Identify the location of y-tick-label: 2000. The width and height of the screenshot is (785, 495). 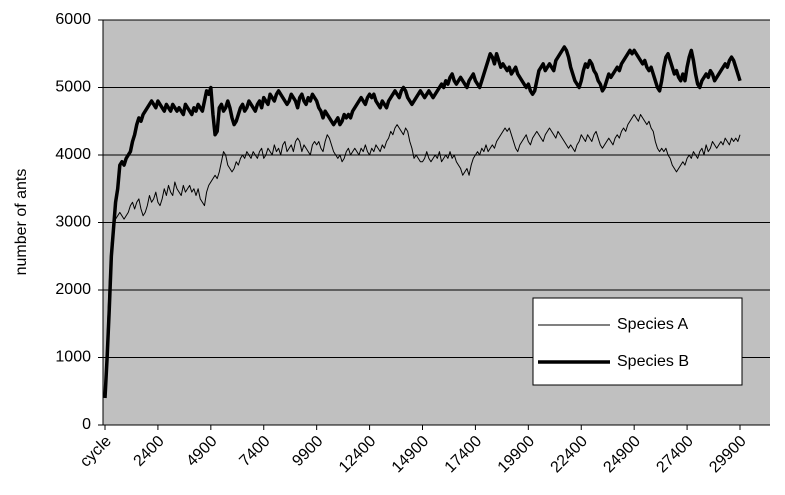
(73, 289).